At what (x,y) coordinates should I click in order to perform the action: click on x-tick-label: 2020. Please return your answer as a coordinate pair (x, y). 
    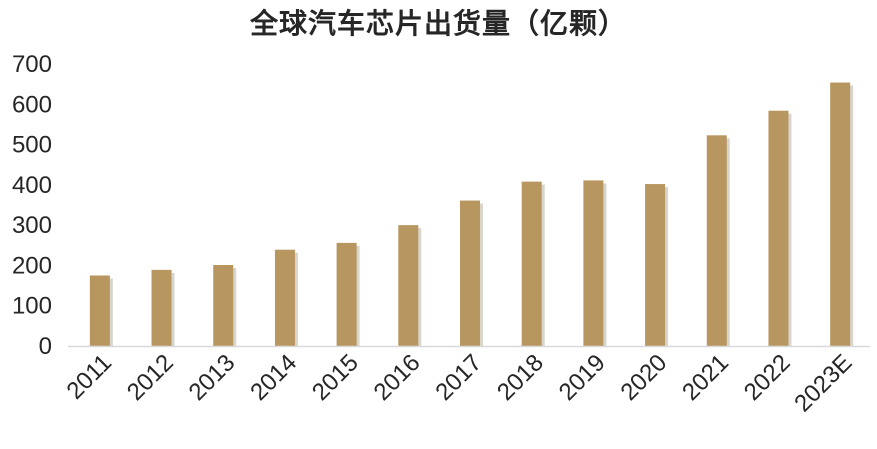
    Looking at the image, I should click on (643, 377).